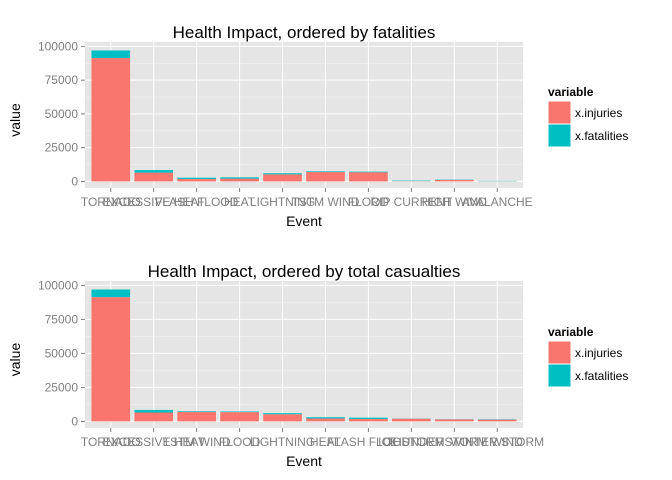 The image size is (672, 480). What do you see at coordinates (497, 442) in the screenshot?
I see `x-tick-label: WINTER STORM` at bounding box center [497, 442].